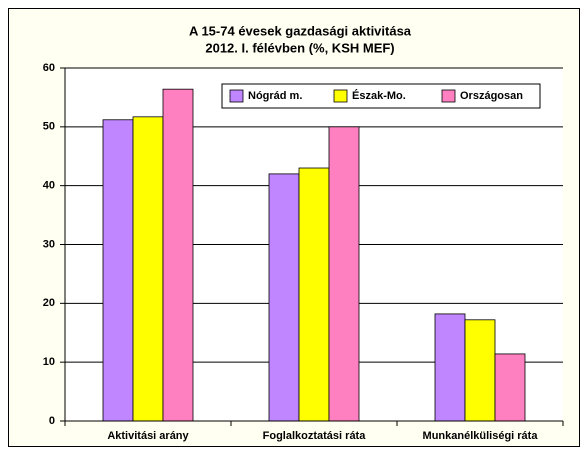 The image size is (588, 455). What do you see at coordinates (49, 68) in the screenshot?
I see `y-tick-label: 60` at bounding box center [49, 68].